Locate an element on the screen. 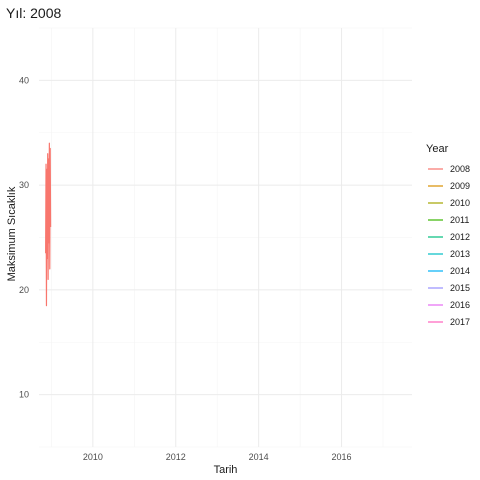 Image resolution: width=480 pixels, height=480 pixels. legend-item: 2012 is located at coordinates (449, 237).